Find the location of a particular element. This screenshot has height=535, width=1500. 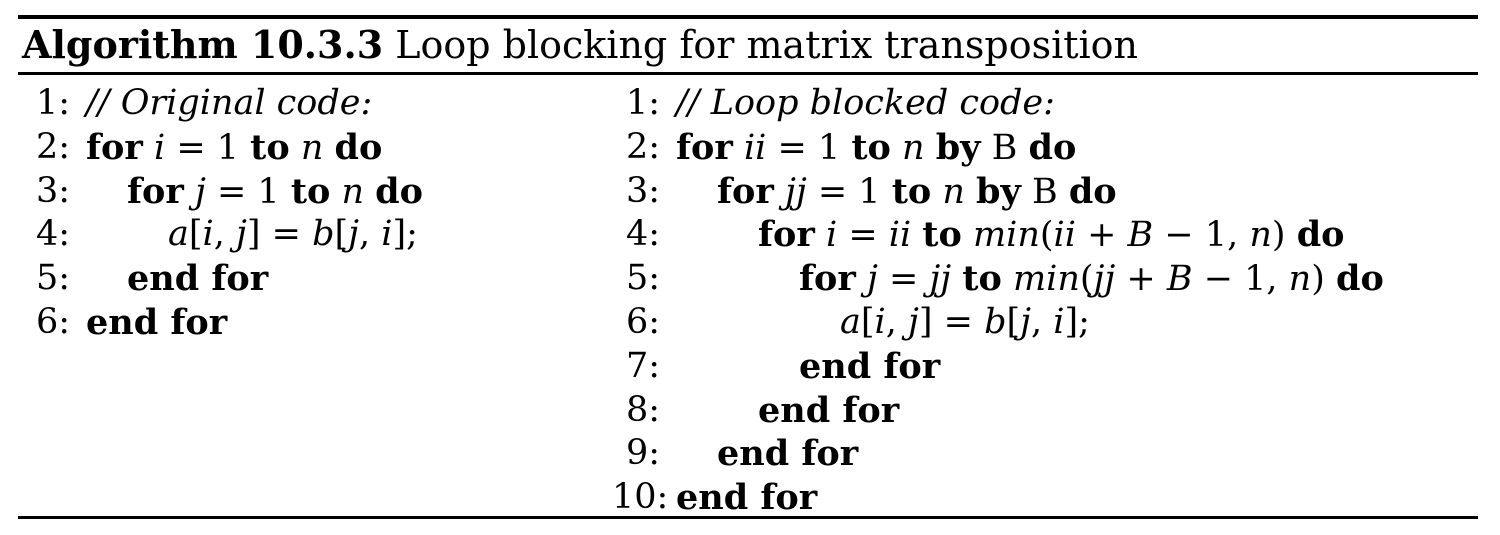

caption-rule is located at coordinates (748, 73).